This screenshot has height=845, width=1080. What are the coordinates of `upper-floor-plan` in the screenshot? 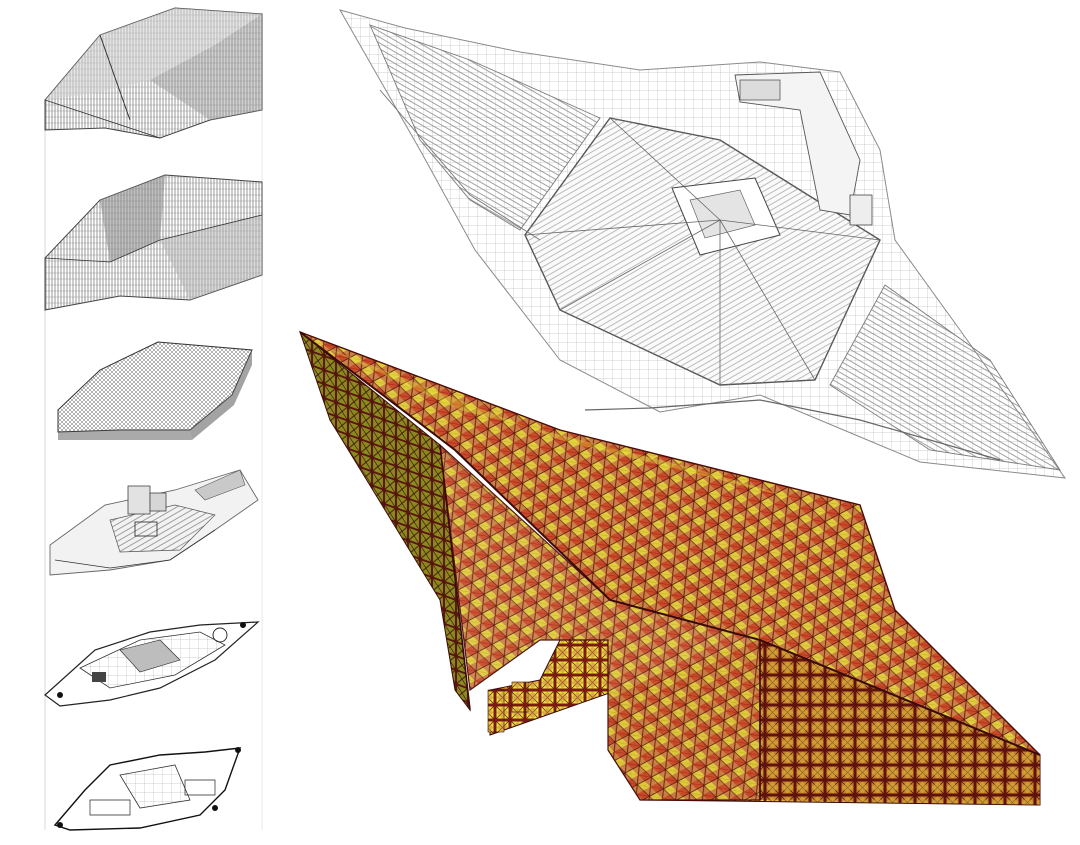 It's located at (152, 664).